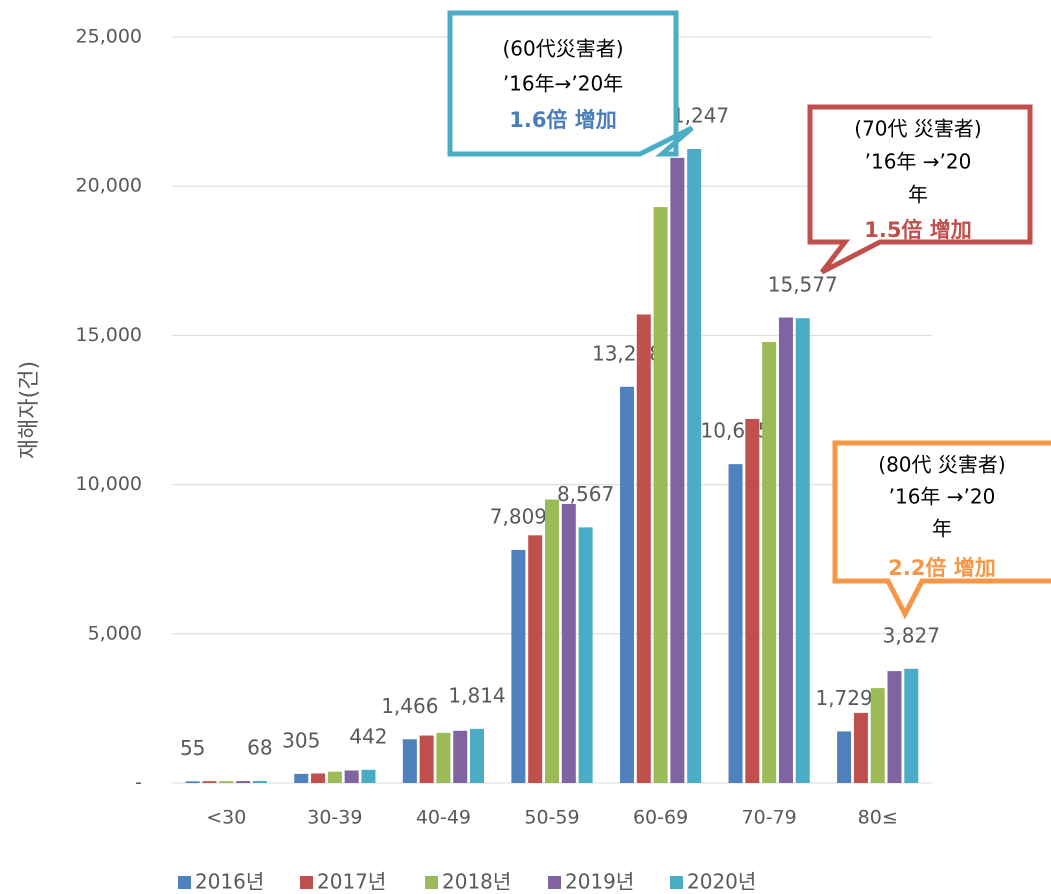  Describe the element at coordinates (29, 410) in the screenshot. I see `y-axis-label: 재해자(건)` at that location.